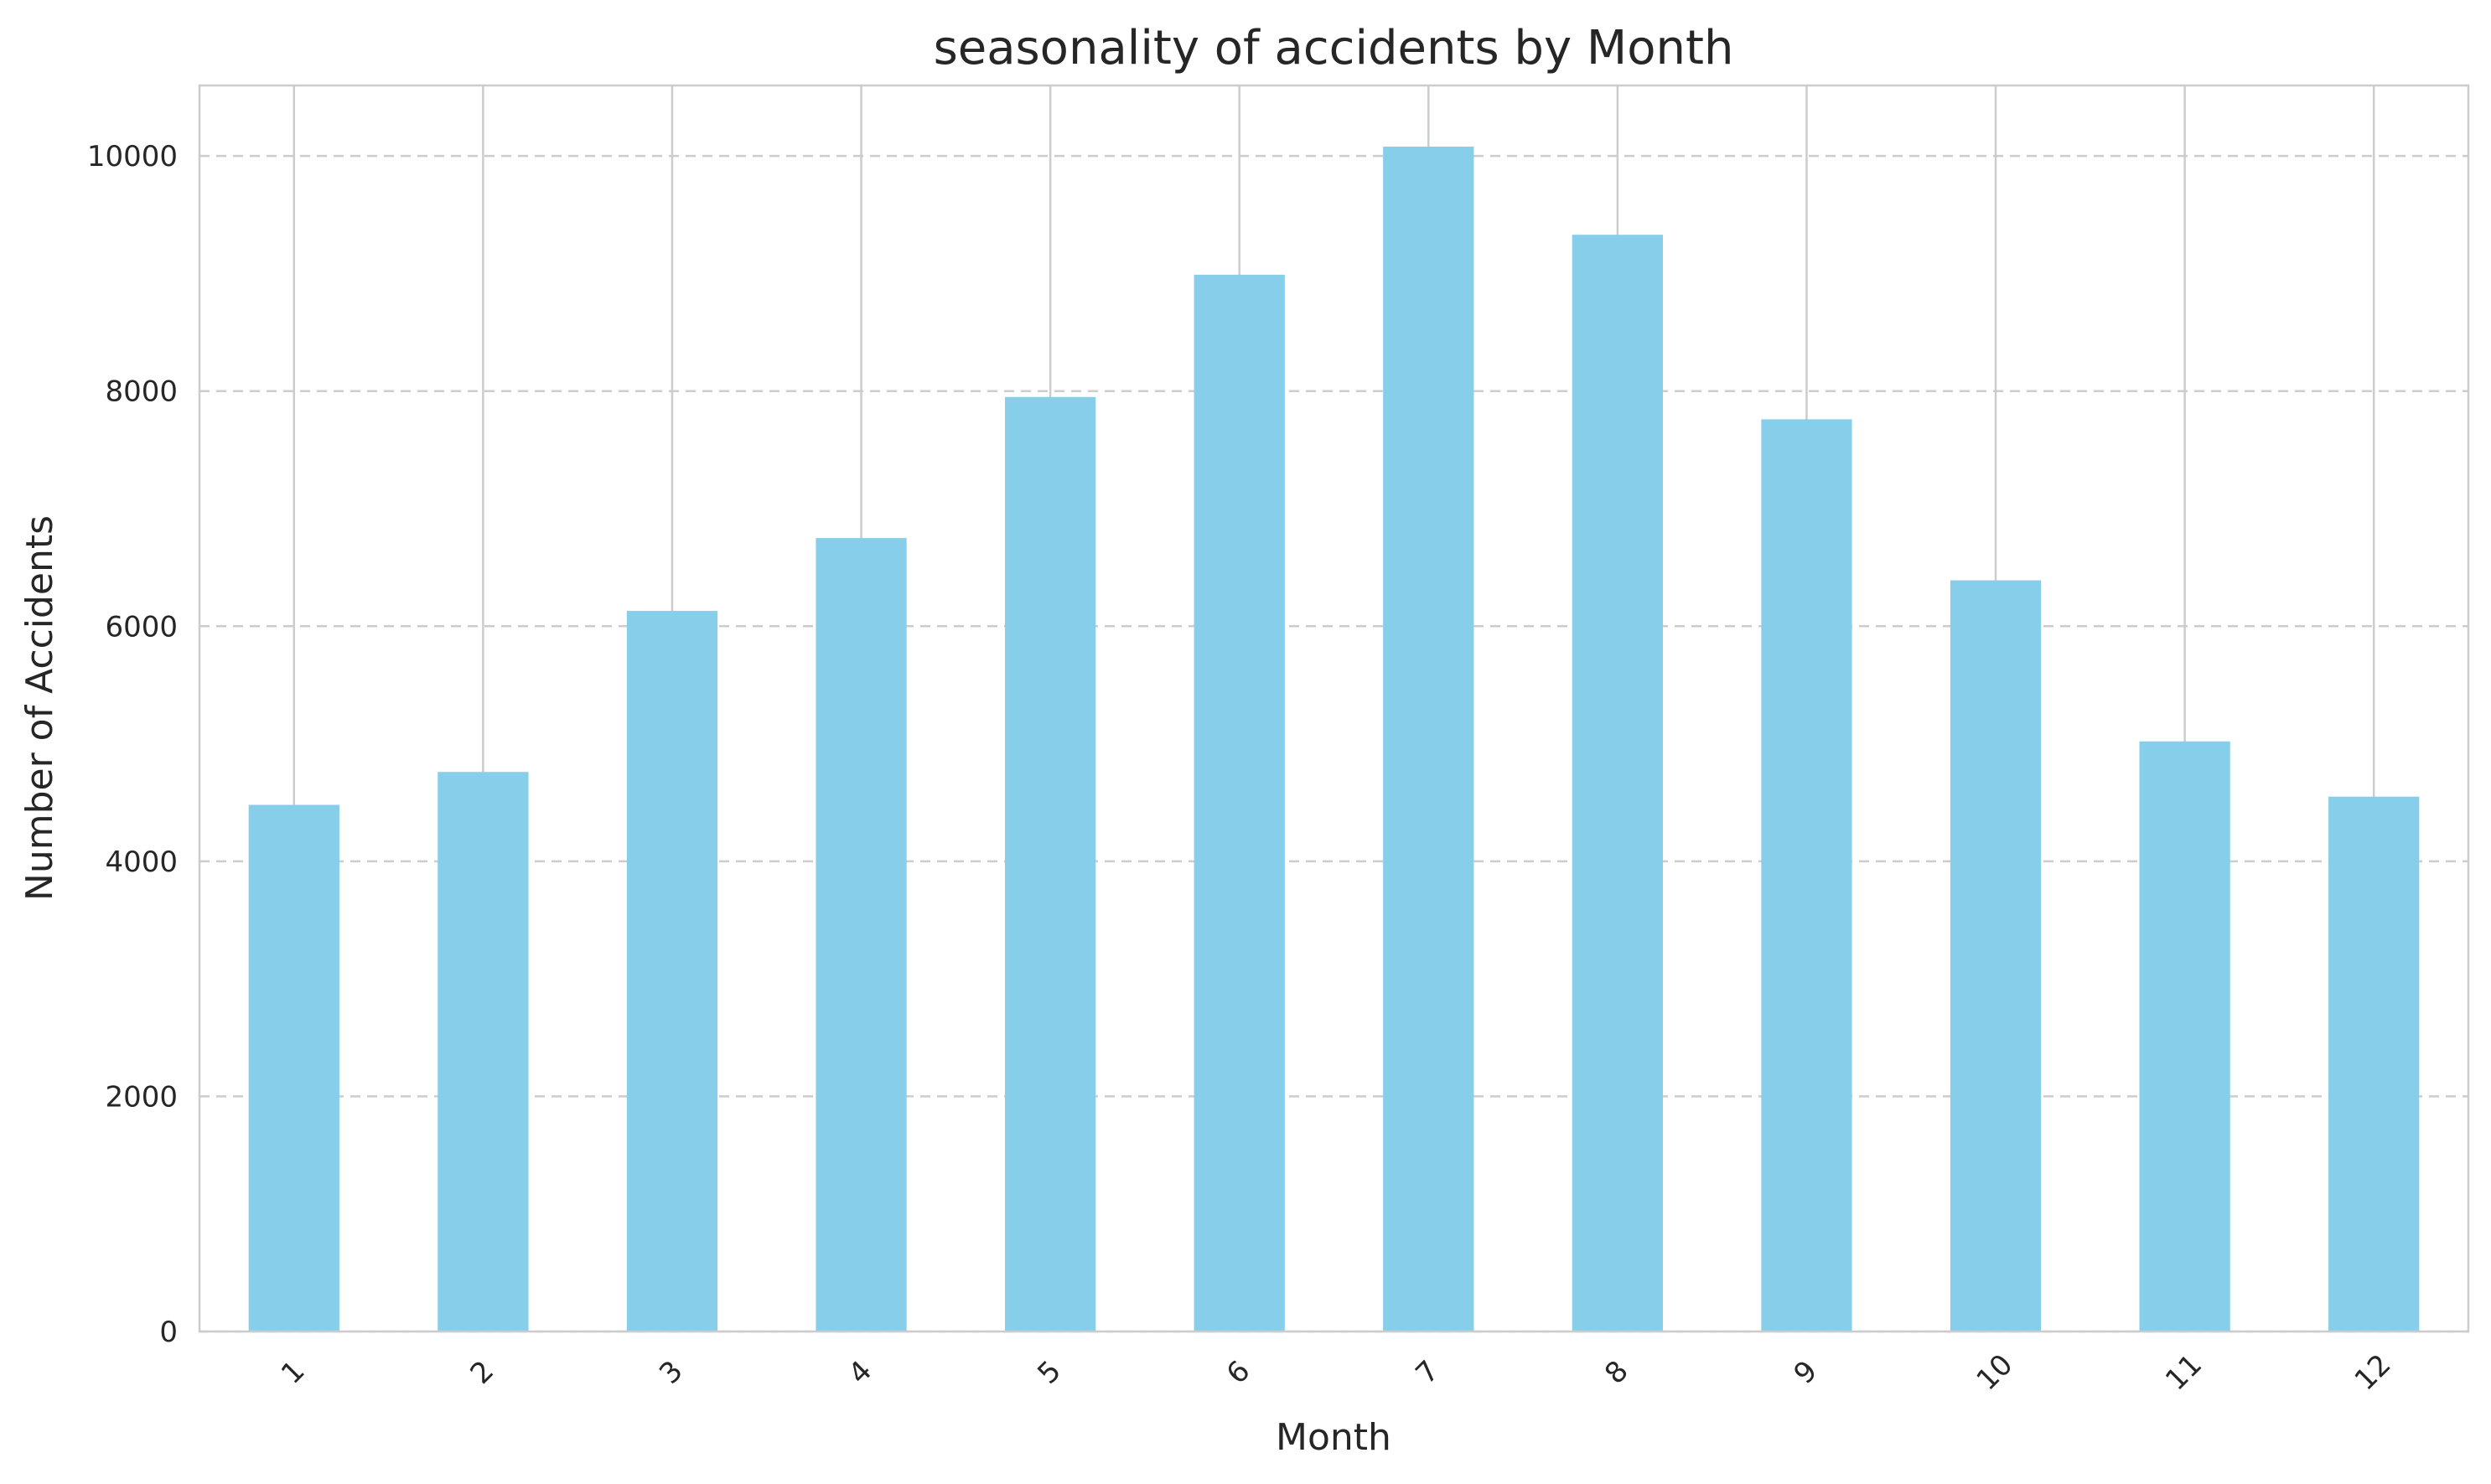 The image size is (2491, 1484). What do you see at coordinates (39, 708) in the screenshot?
I see `y-axis-title: Number of Accidents` at bounding box center [39, 708].